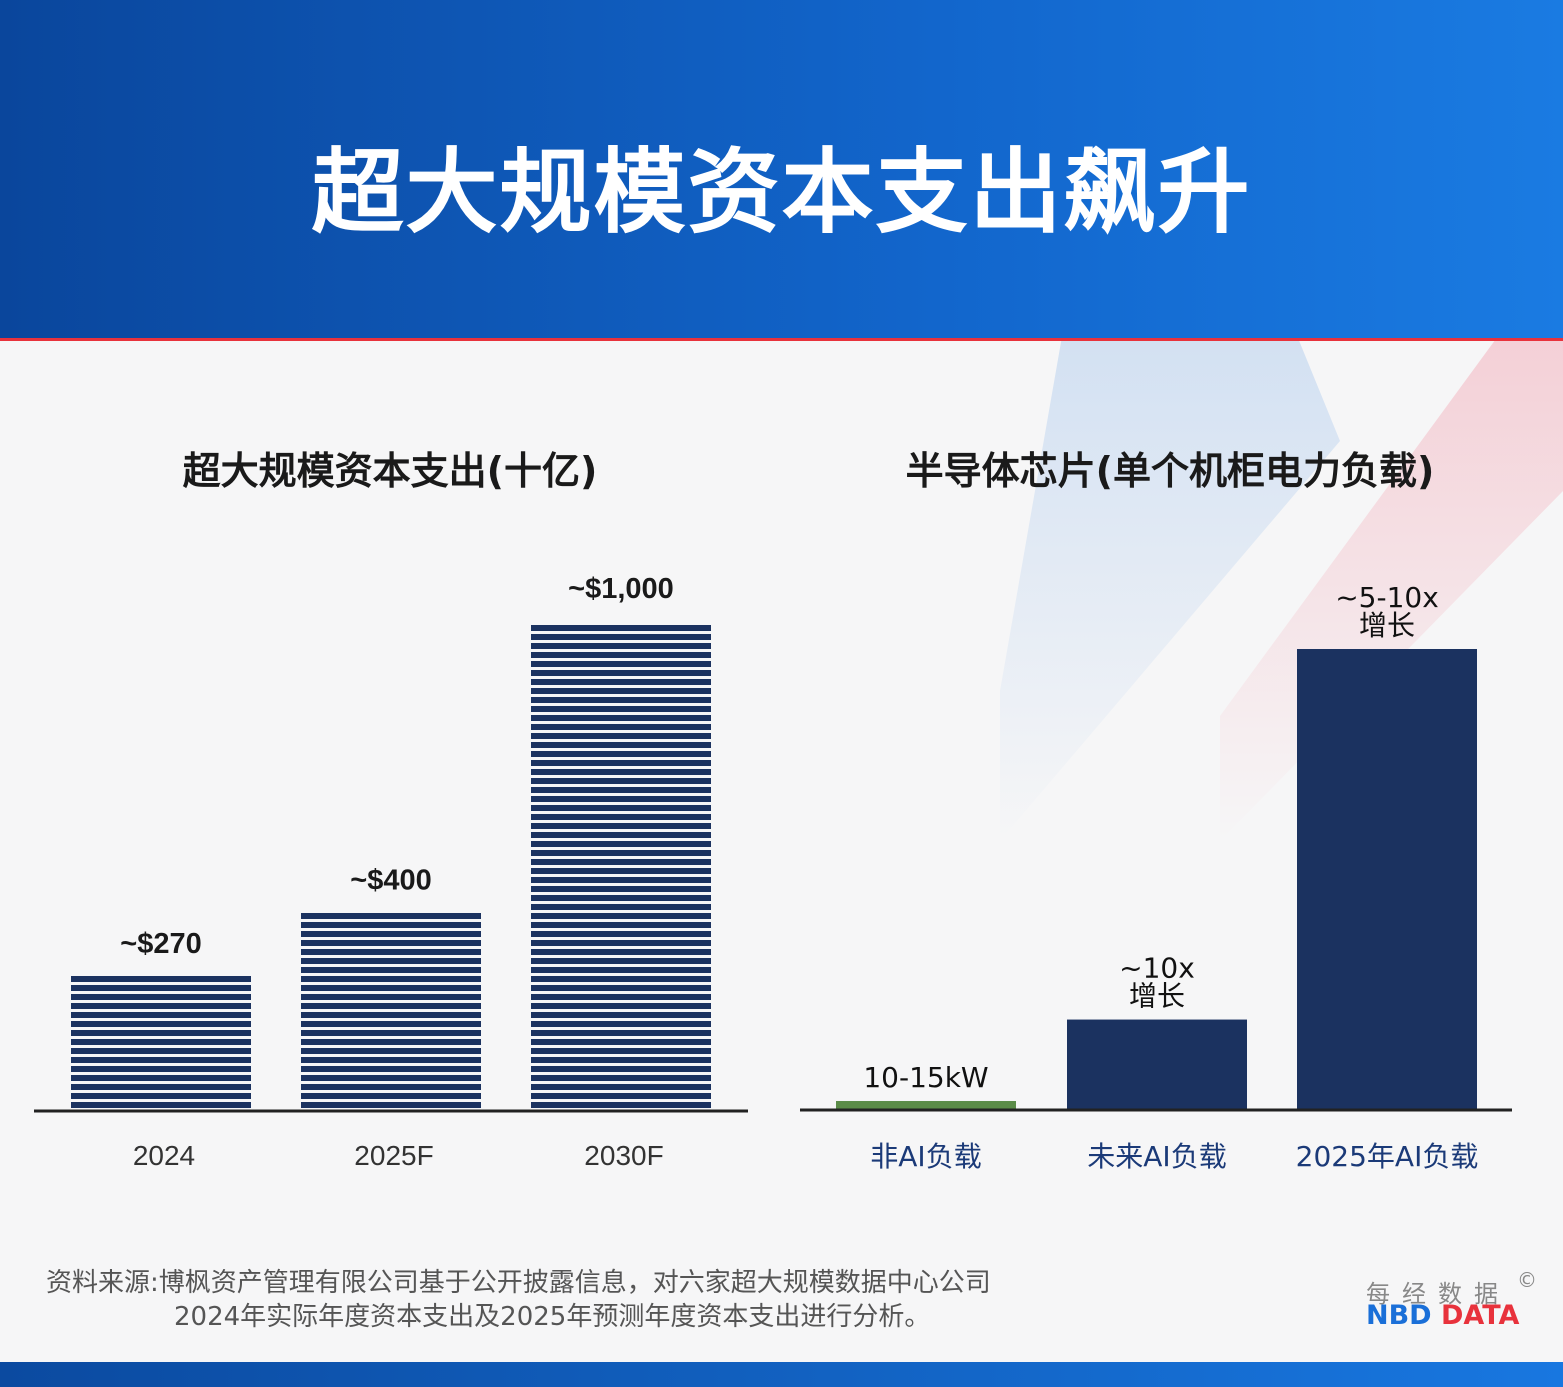 The image size is (1563, 1387). What do you see at coordinates (1438, 1294) in the screenshot?
I see `logo-cn: 每经数据` at bounding box center [1438, 1294].